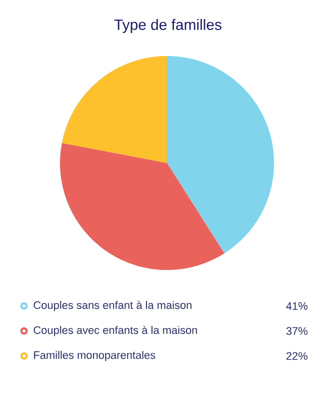  I want to click on legend-label: Couples avec enfants à la maison, so click(115, 331).